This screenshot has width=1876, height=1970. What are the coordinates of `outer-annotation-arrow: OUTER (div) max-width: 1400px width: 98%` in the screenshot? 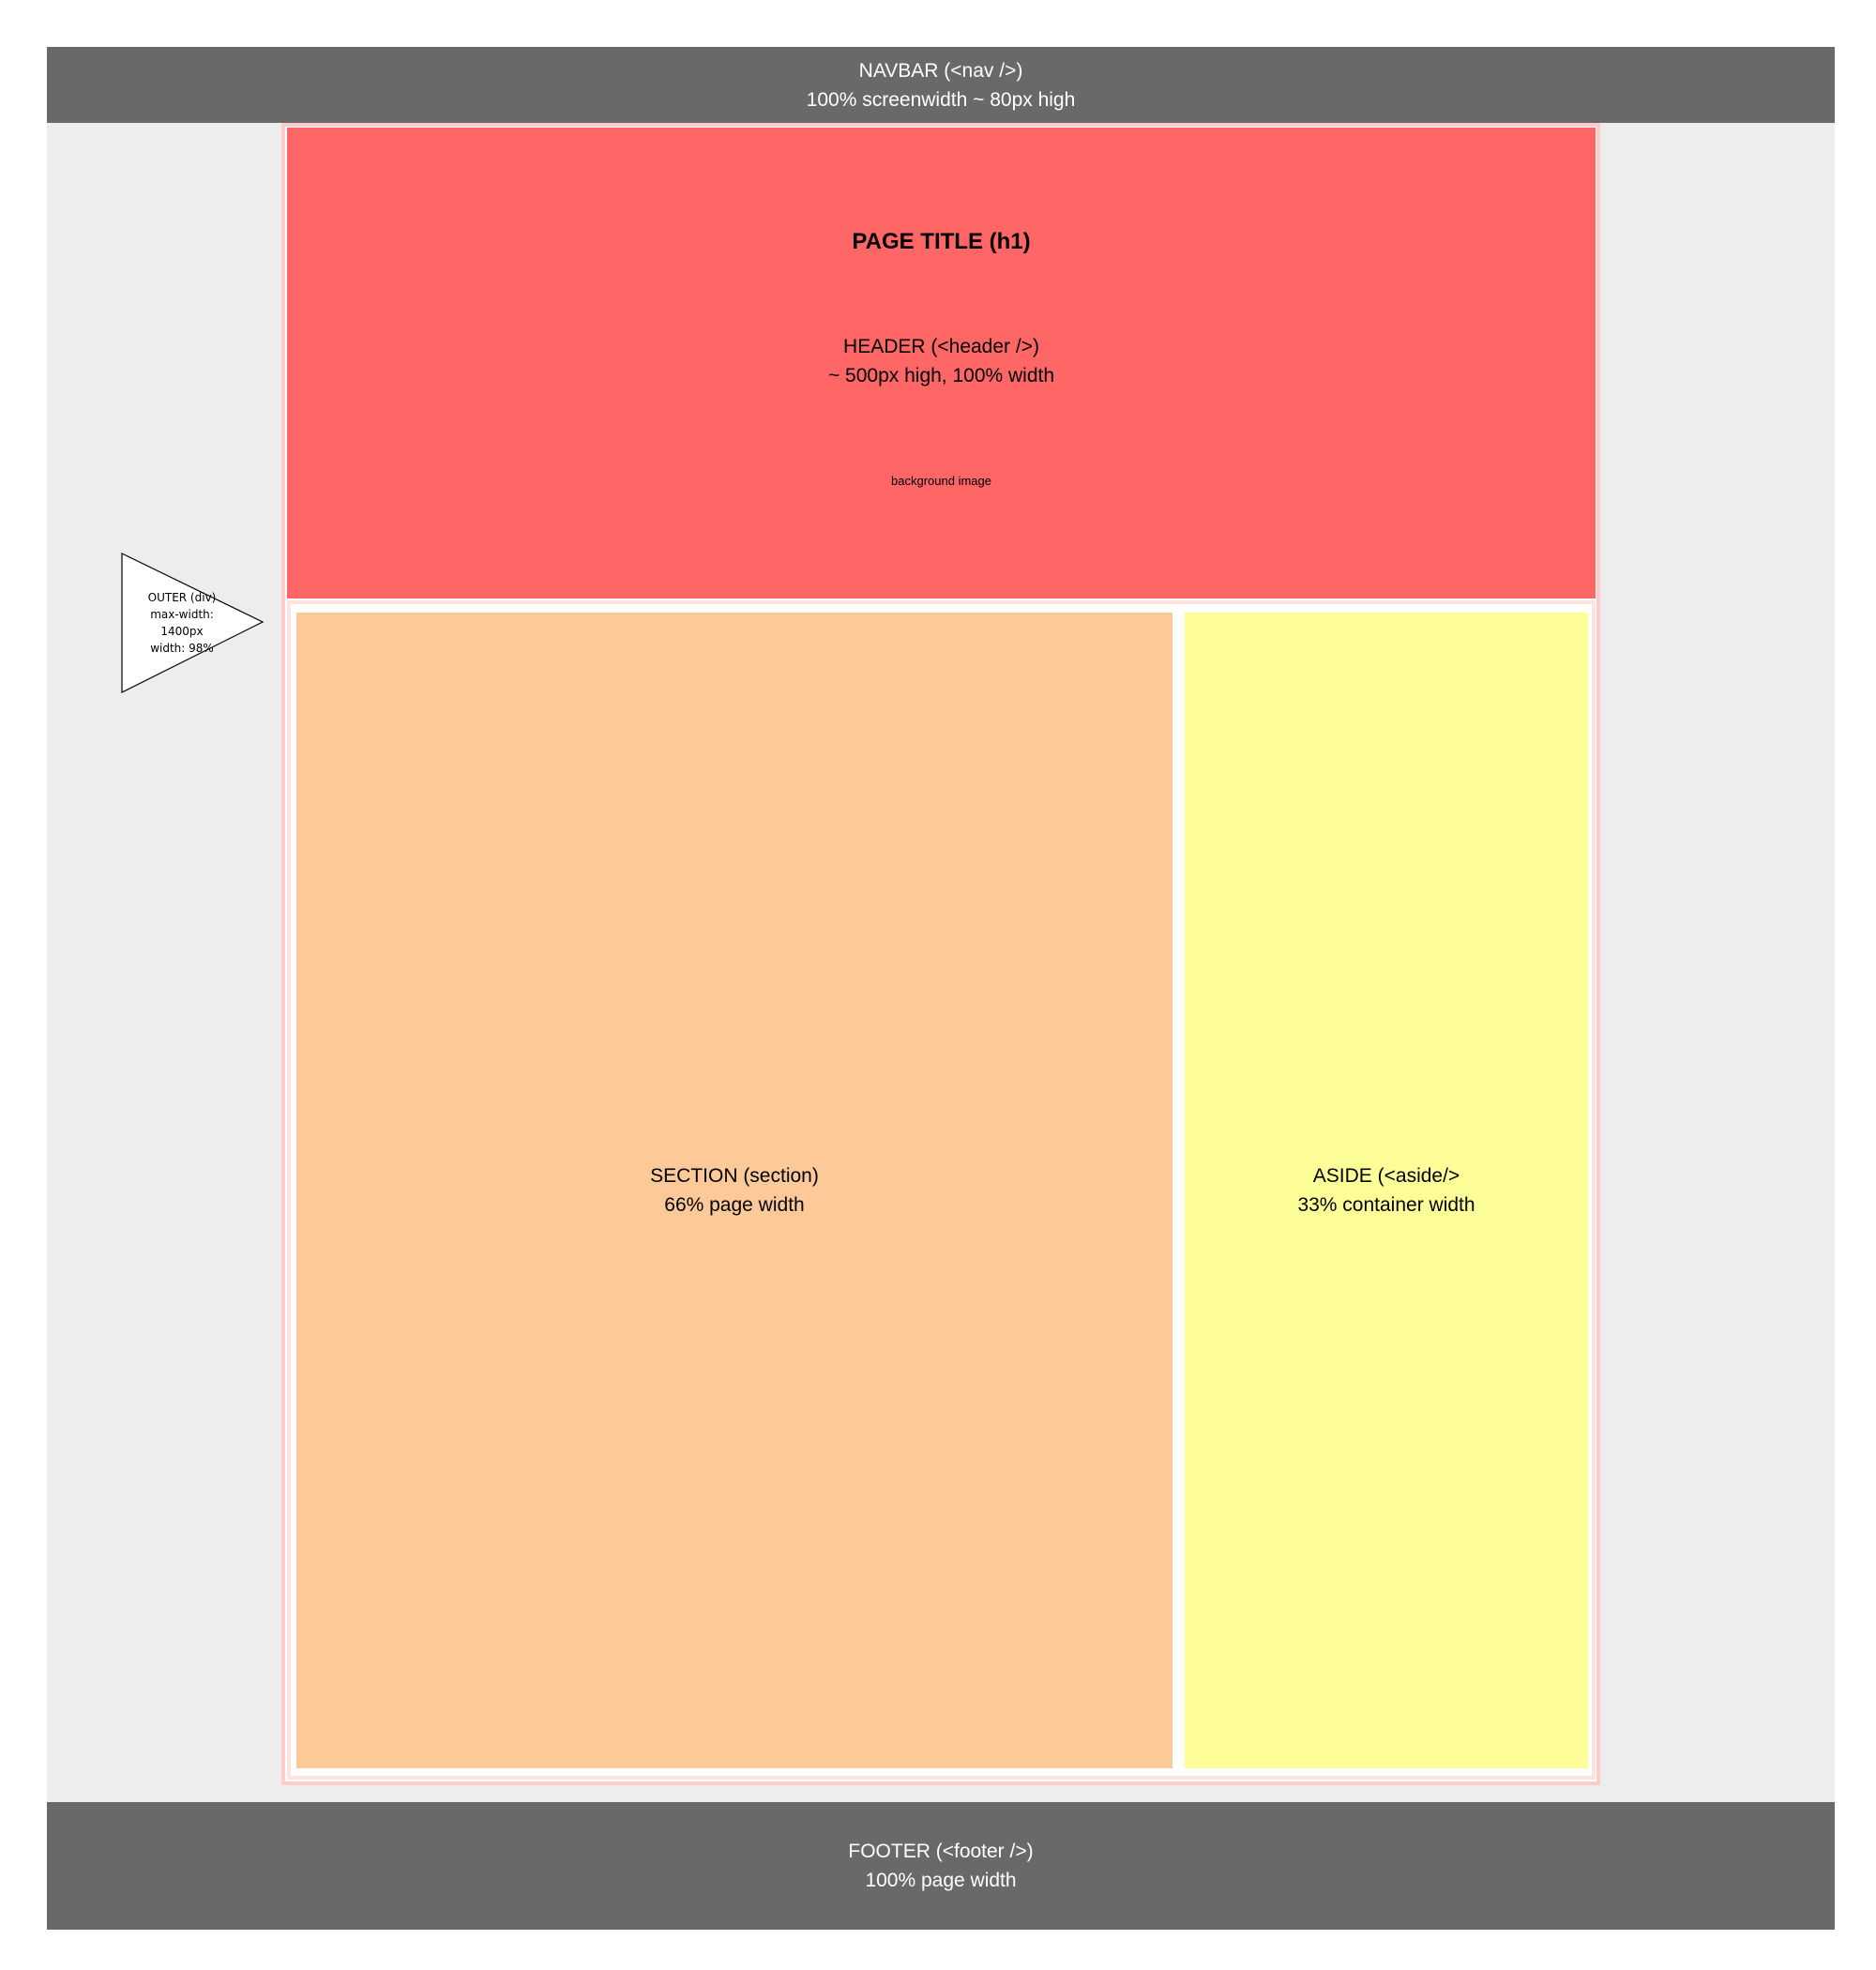 It's located at (192, 624).